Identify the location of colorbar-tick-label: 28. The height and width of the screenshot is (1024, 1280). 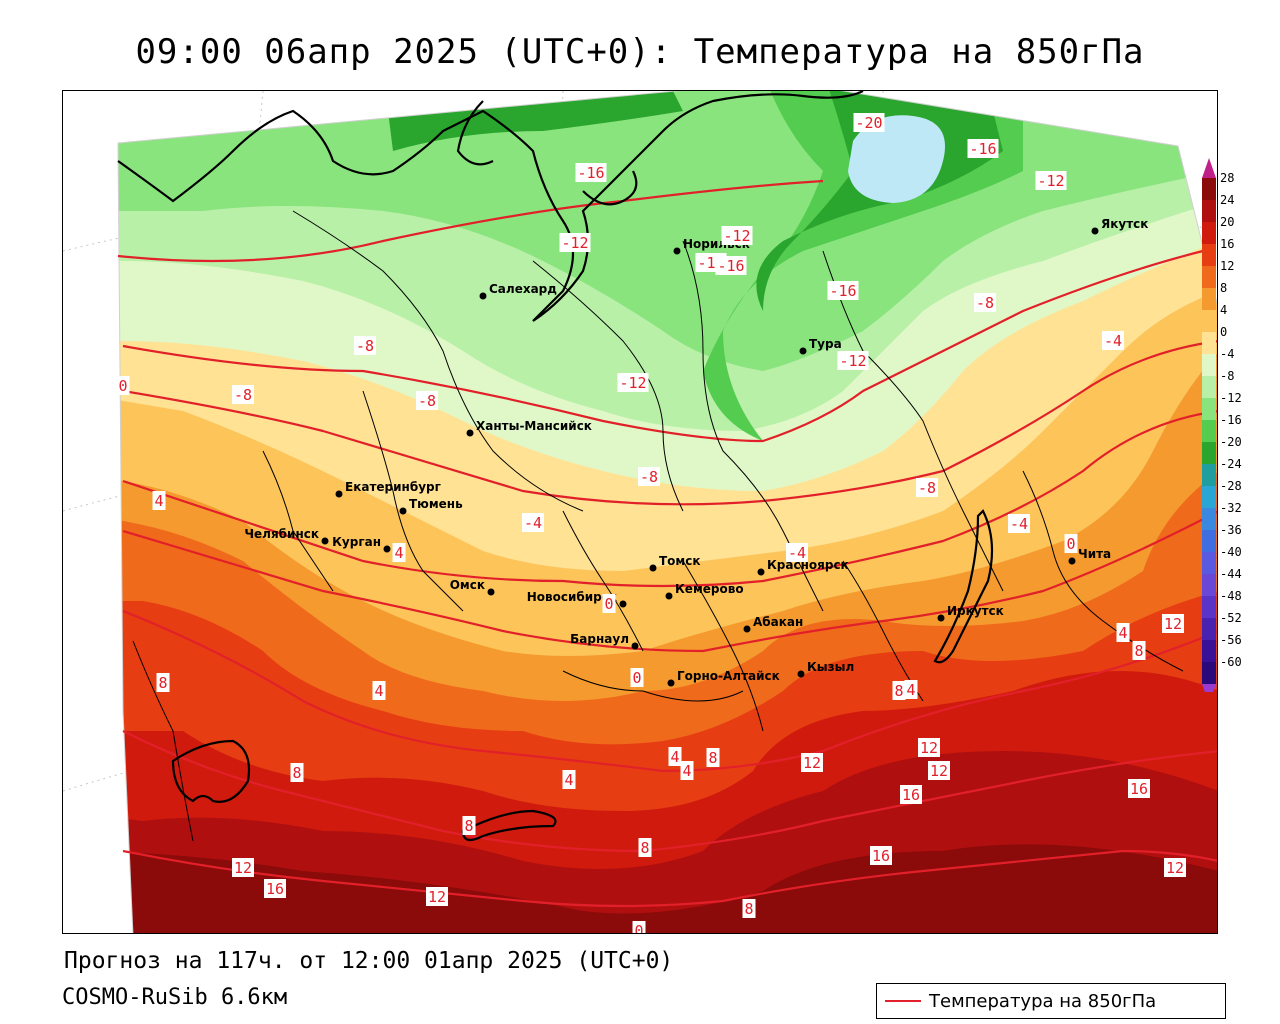
(1227, 178).